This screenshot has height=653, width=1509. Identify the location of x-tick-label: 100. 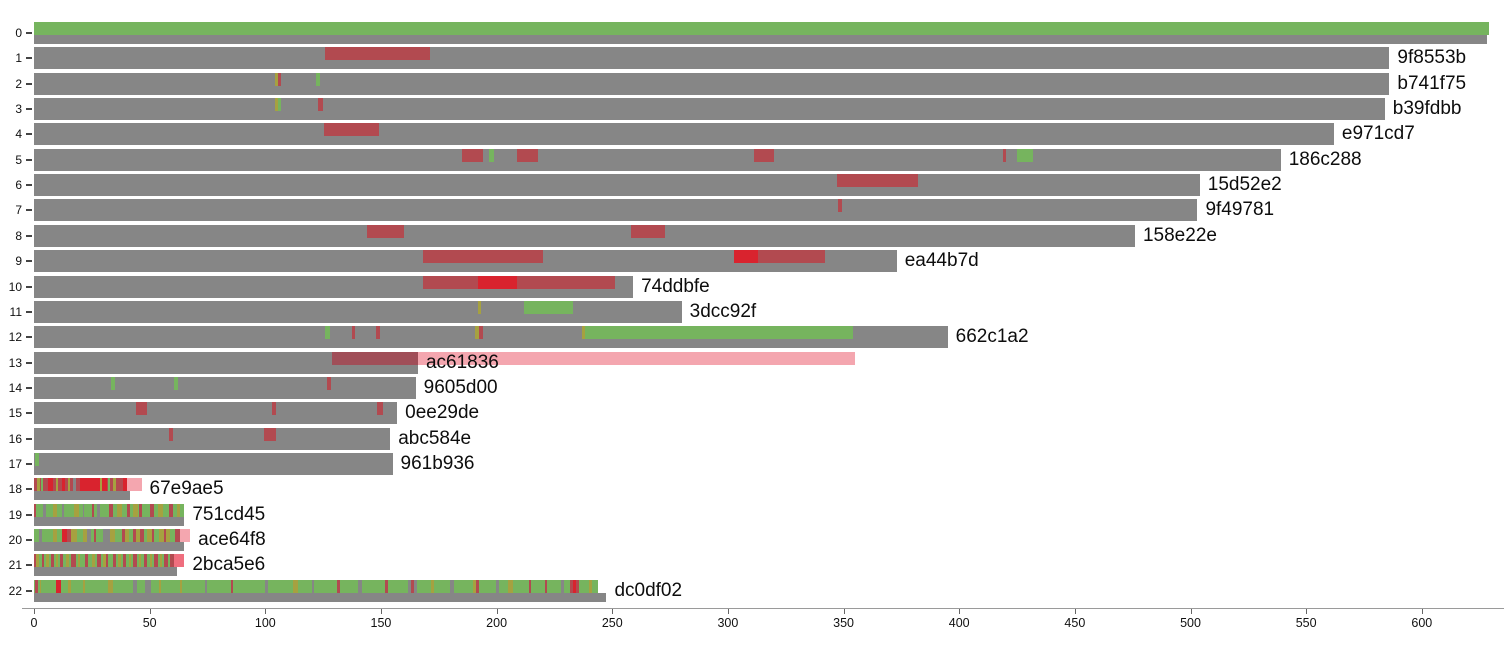
(265, 622).